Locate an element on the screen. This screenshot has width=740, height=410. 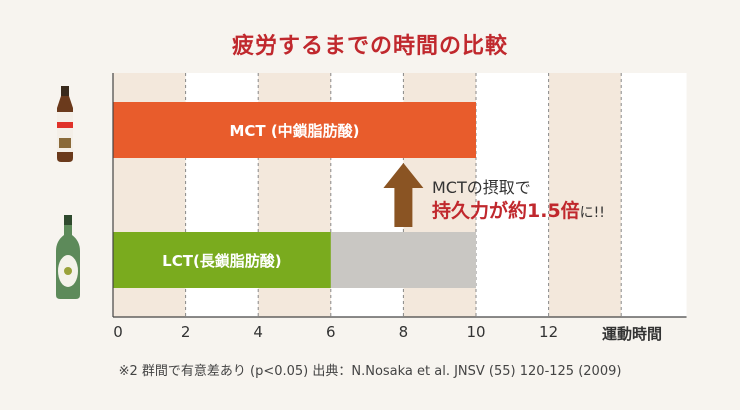
x-tick-label: 8 is located at coordinates (403, 332).